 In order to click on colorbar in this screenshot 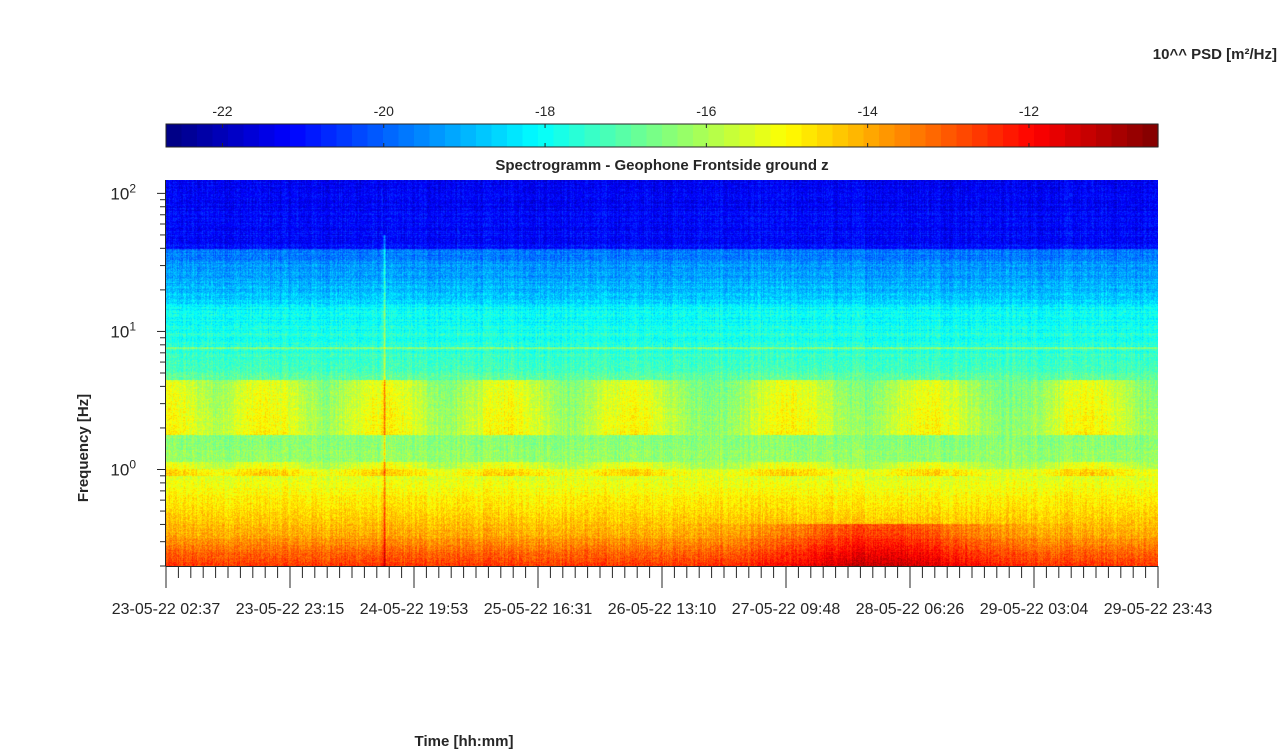, I will do `click(662, 135)`.